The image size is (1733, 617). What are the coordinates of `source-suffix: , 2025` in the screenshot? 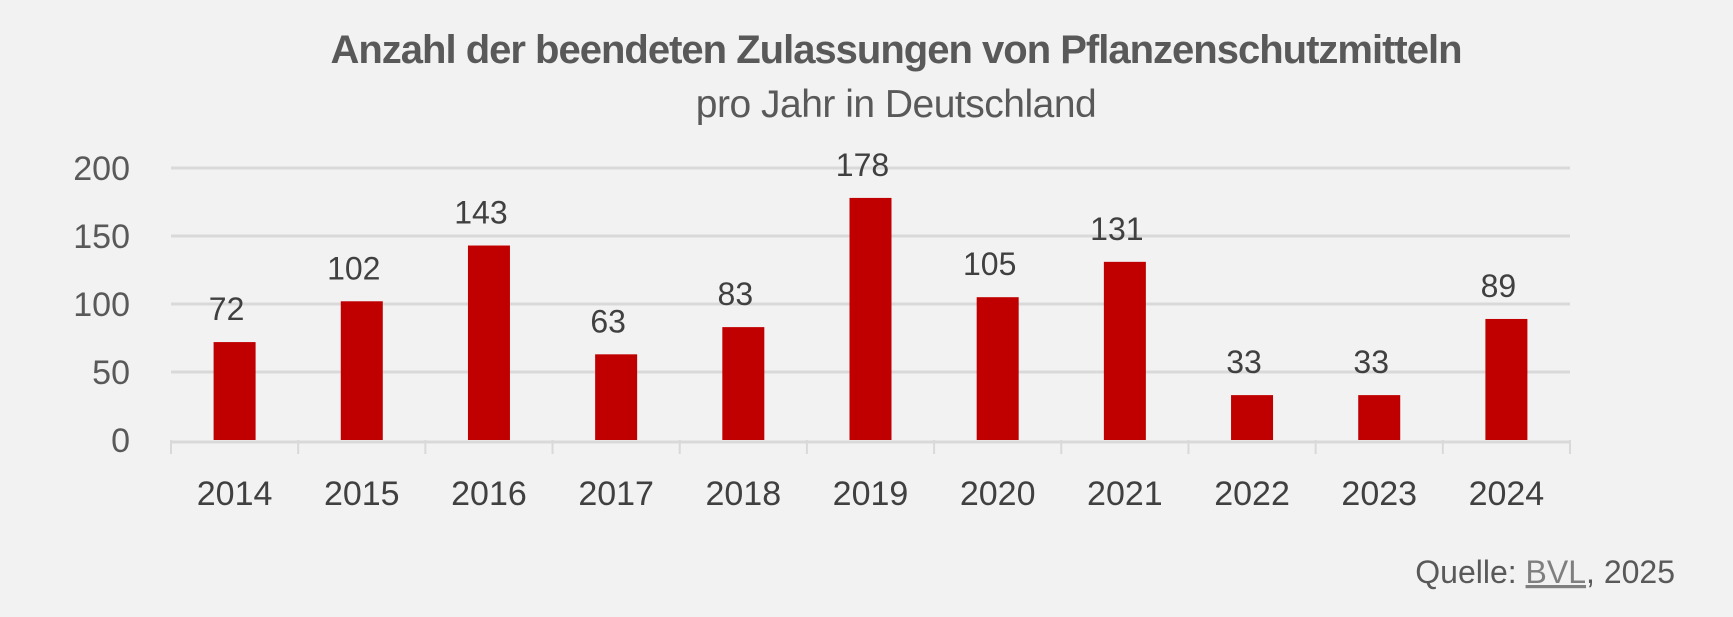 It's located at (1630, 572).